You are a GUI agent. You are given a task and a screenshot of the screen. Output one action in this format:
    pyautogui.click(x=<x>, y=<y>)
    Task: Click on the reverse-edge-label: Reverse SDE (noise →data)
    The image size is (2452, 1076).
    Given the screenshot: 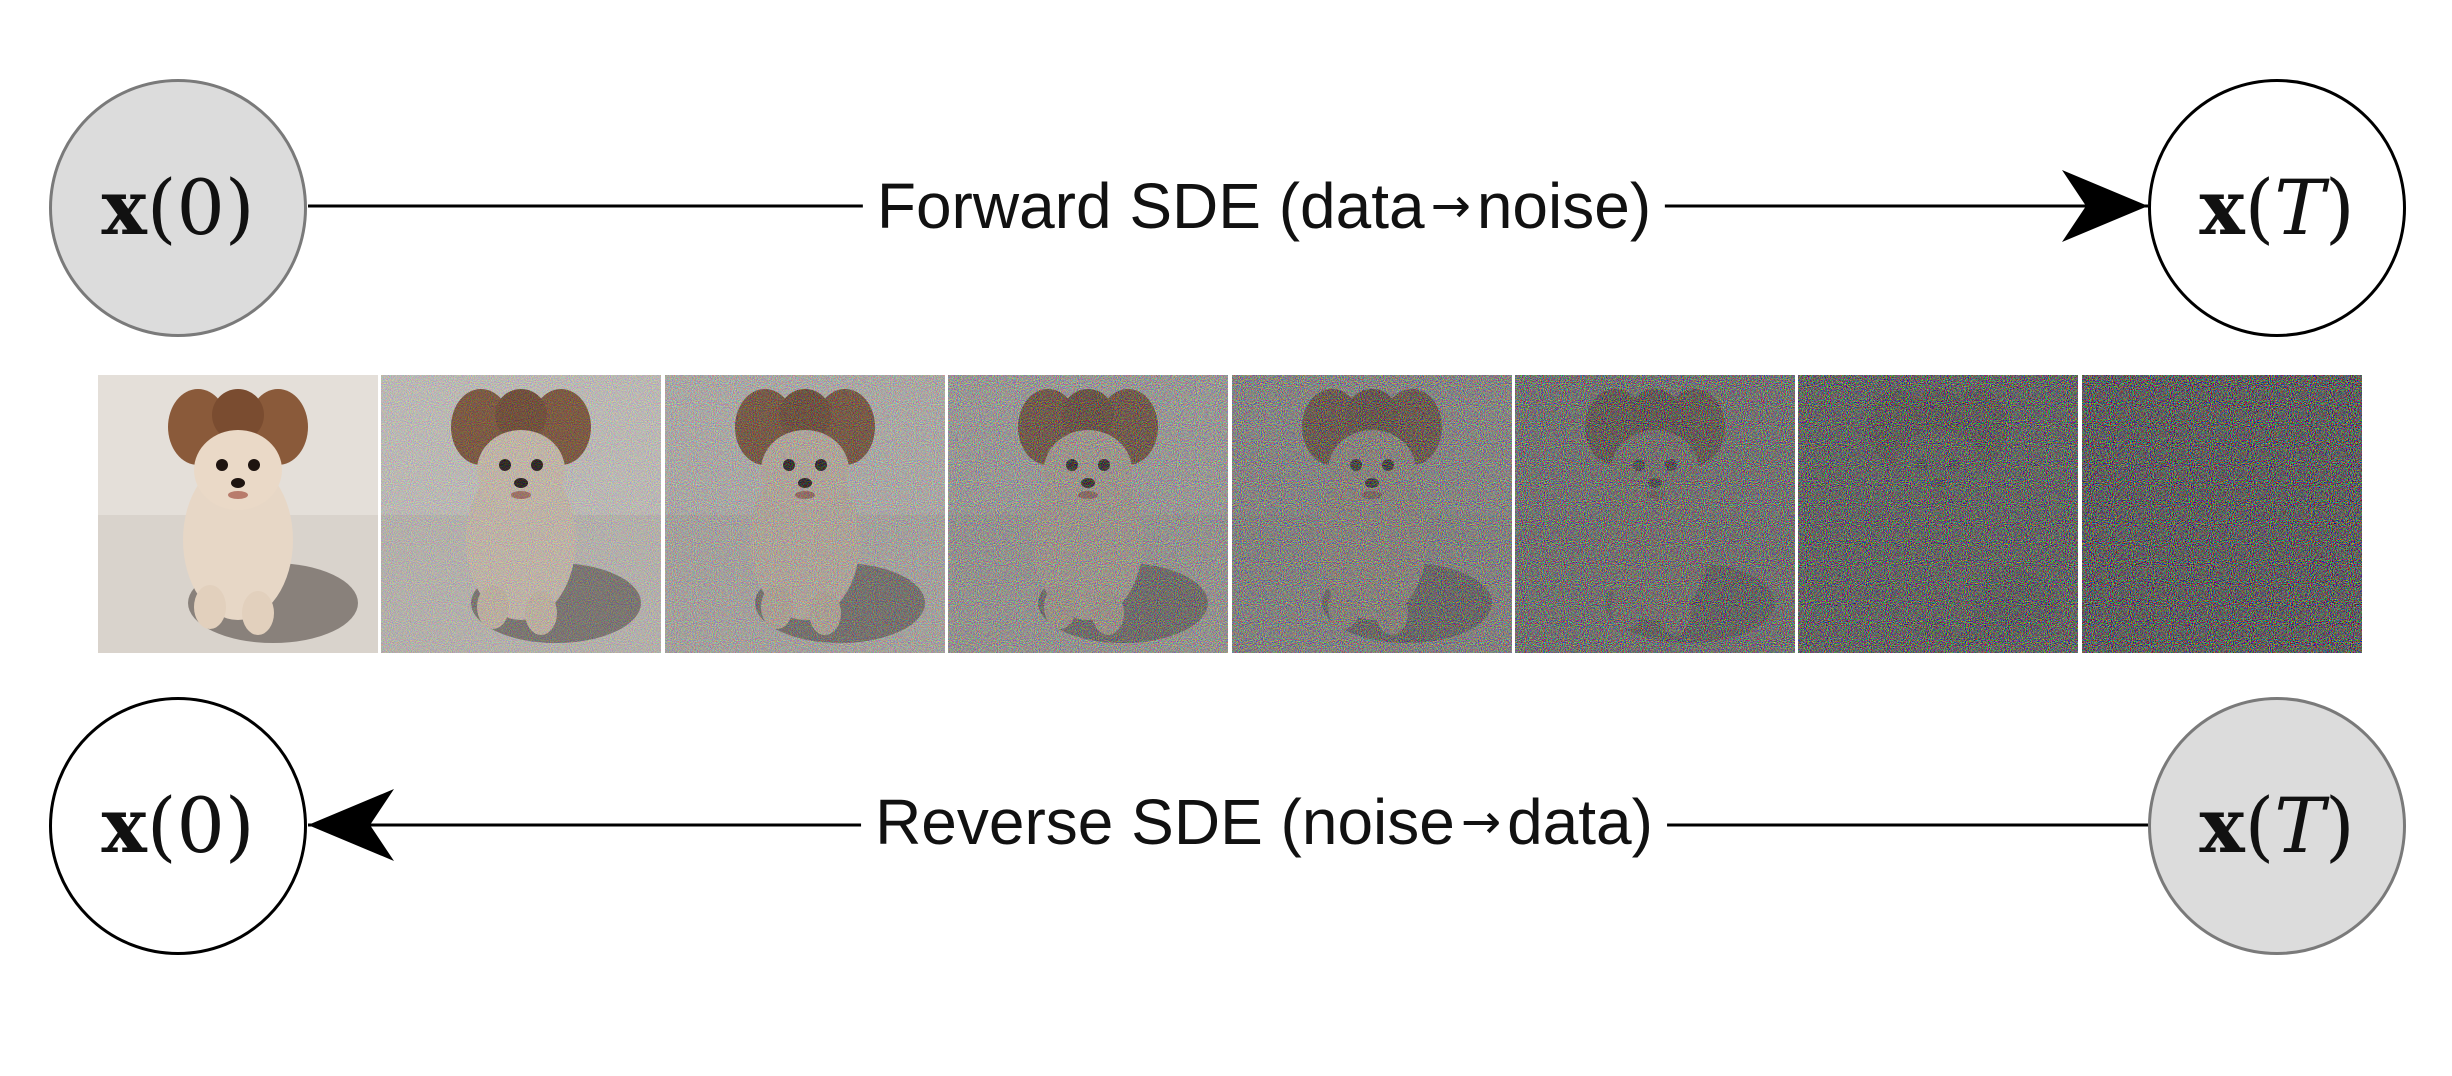 What is the action you would take?
    pyautogui.click(x=1264, y=822)
    